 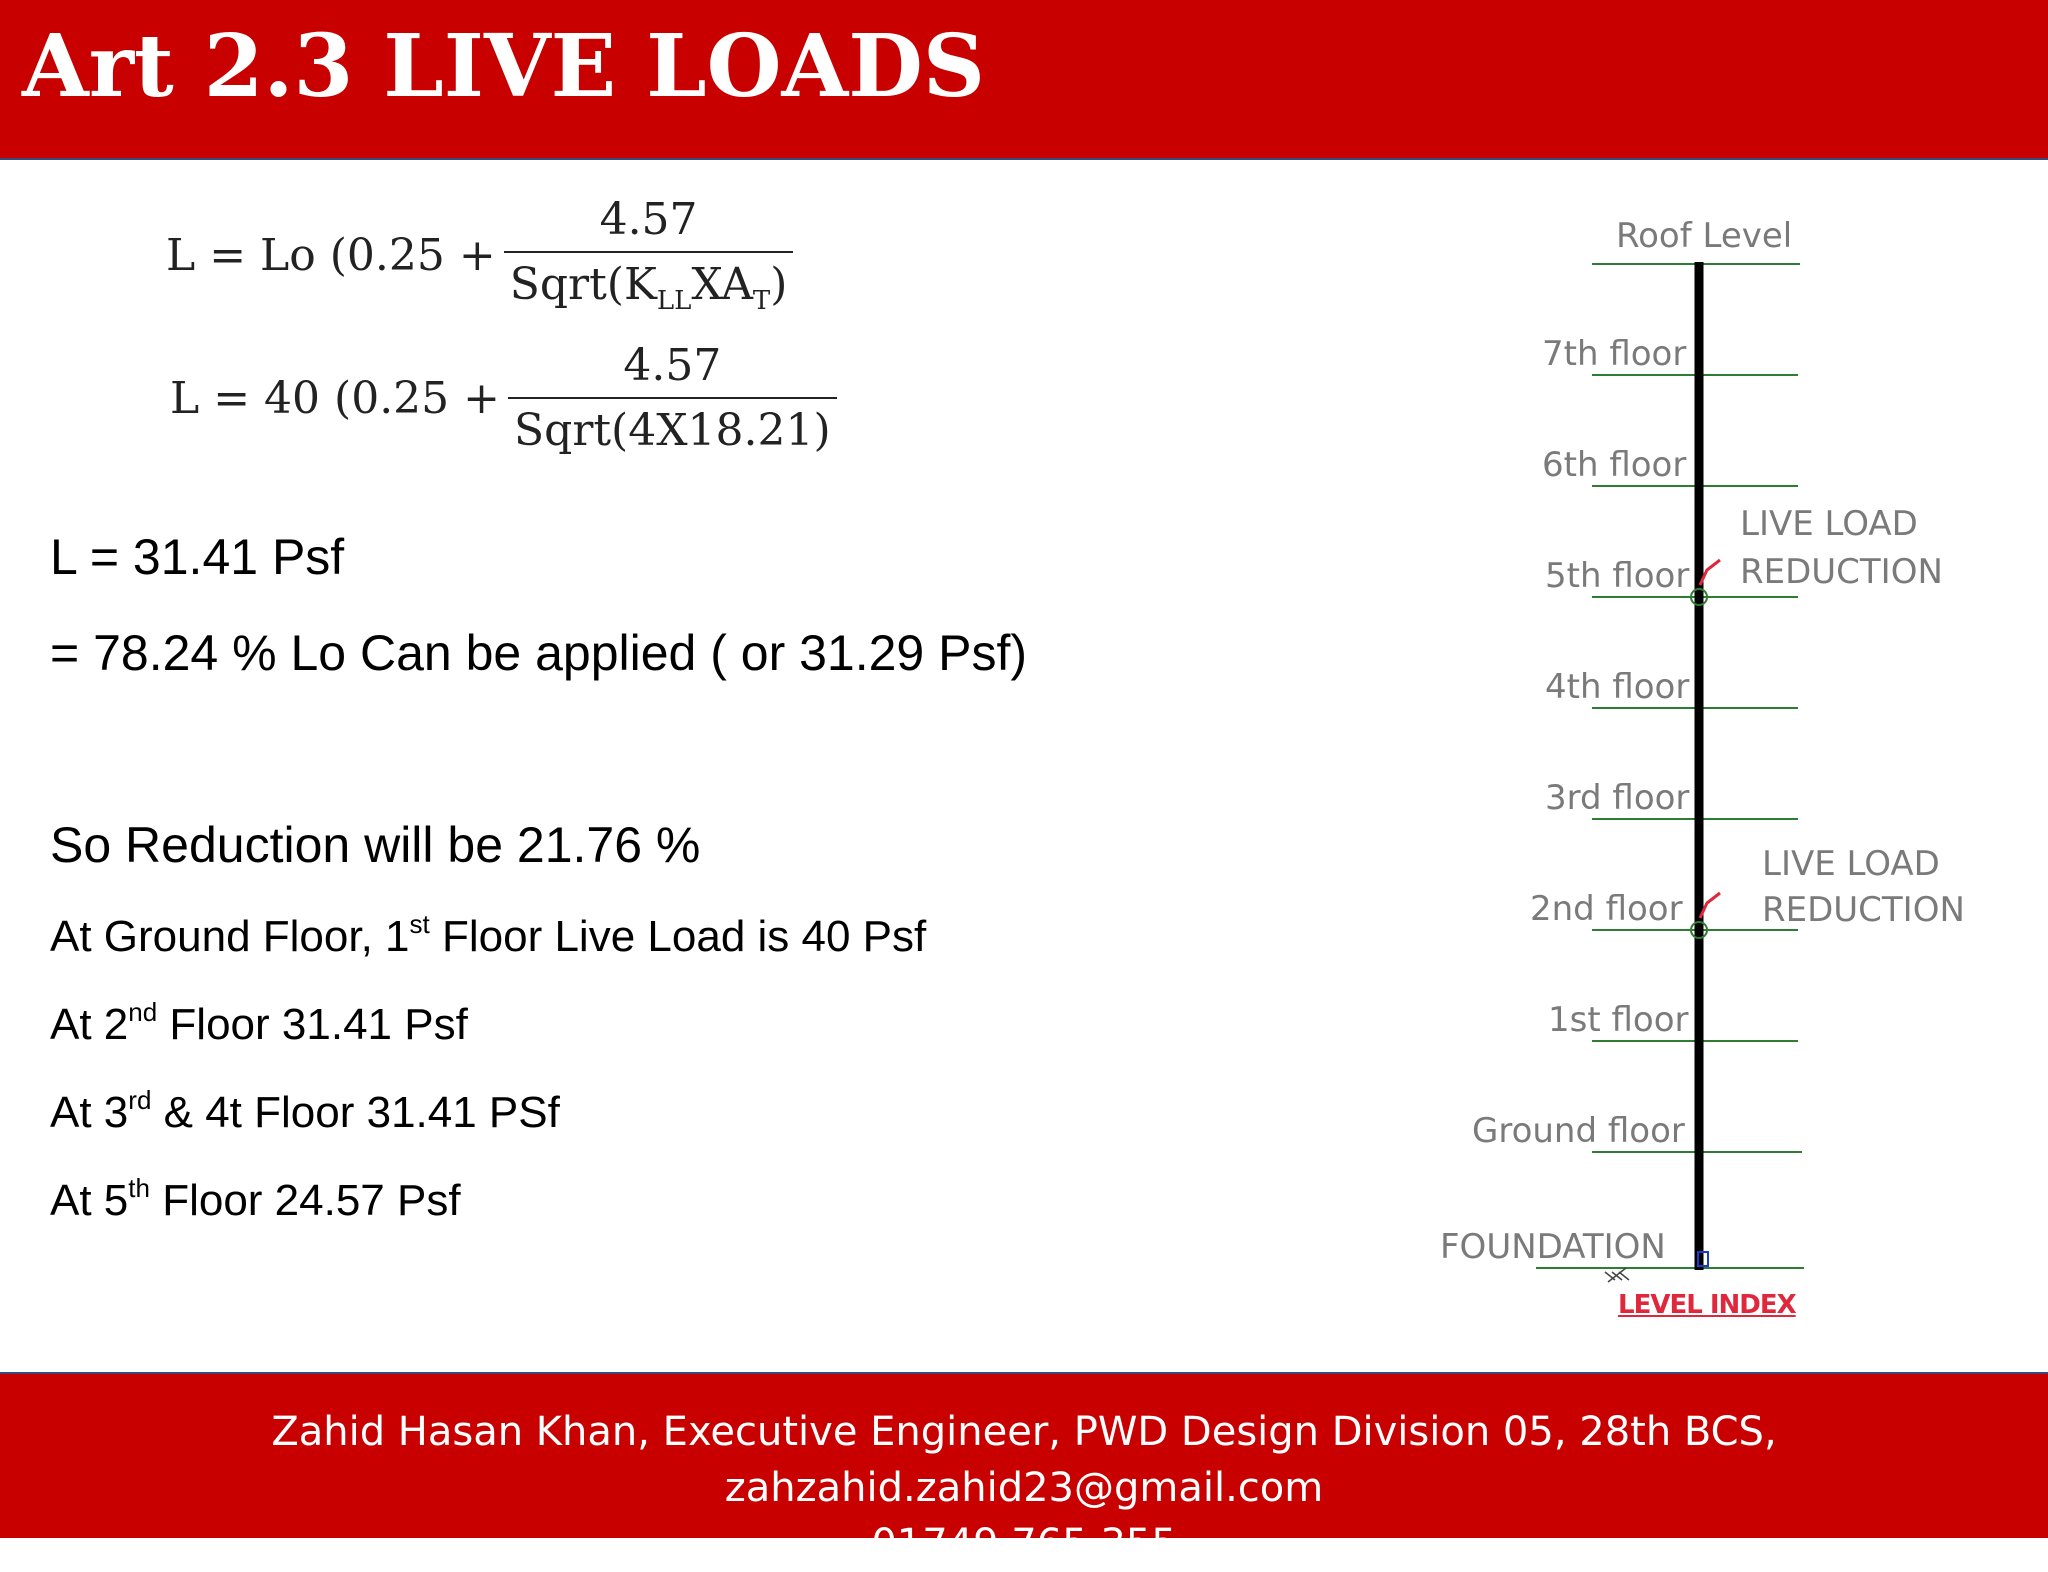 What do you see at coordinates (375, 845) in the screenshot?
I see `reduction-result: So Reduction will be 21.76 %` at bounding box center [375, 845].